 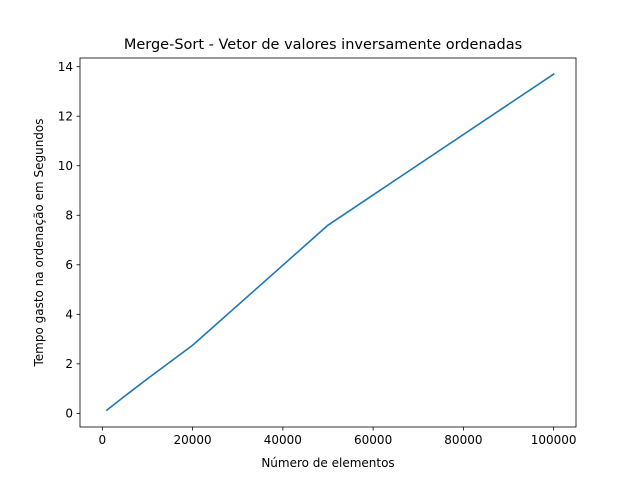 I want to click on y-tick-label: 4, so click(x=69, y=315).